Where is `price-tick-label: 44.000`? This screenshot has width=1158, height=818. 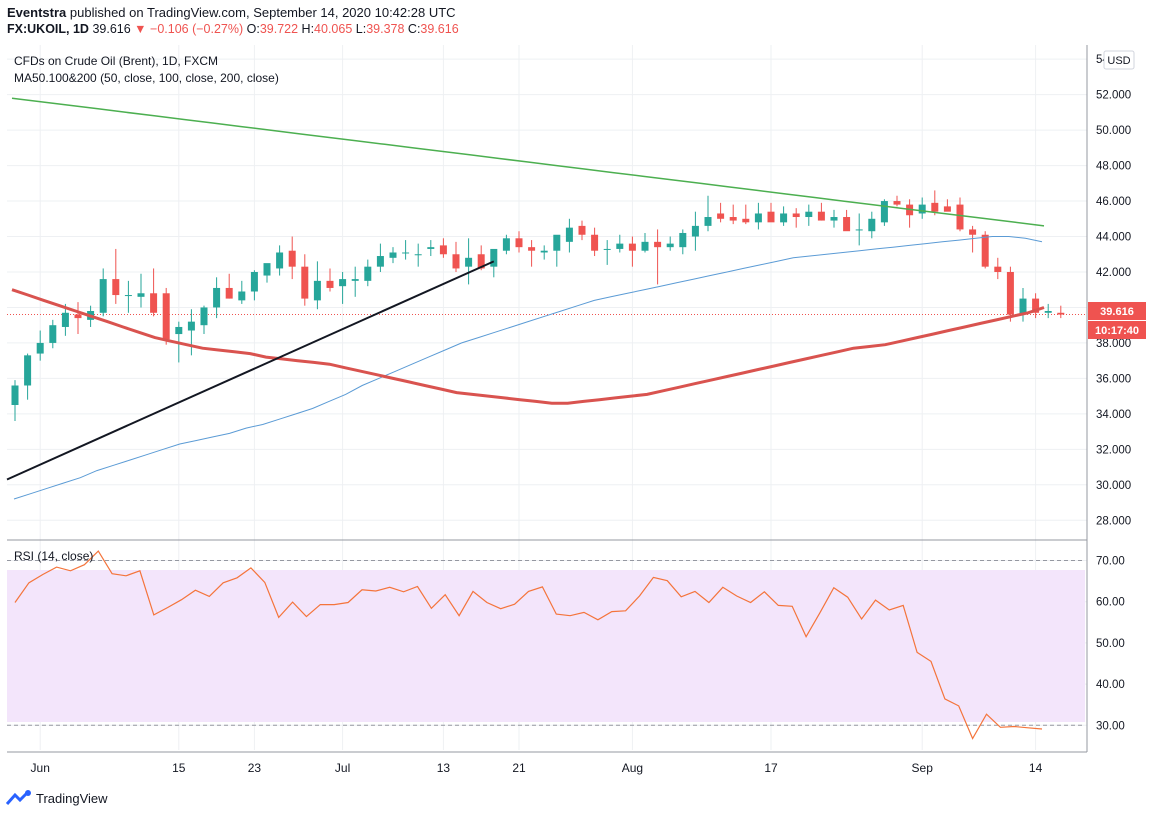
price-tick-label: 44.000 is located at coordinates (1113, 238).